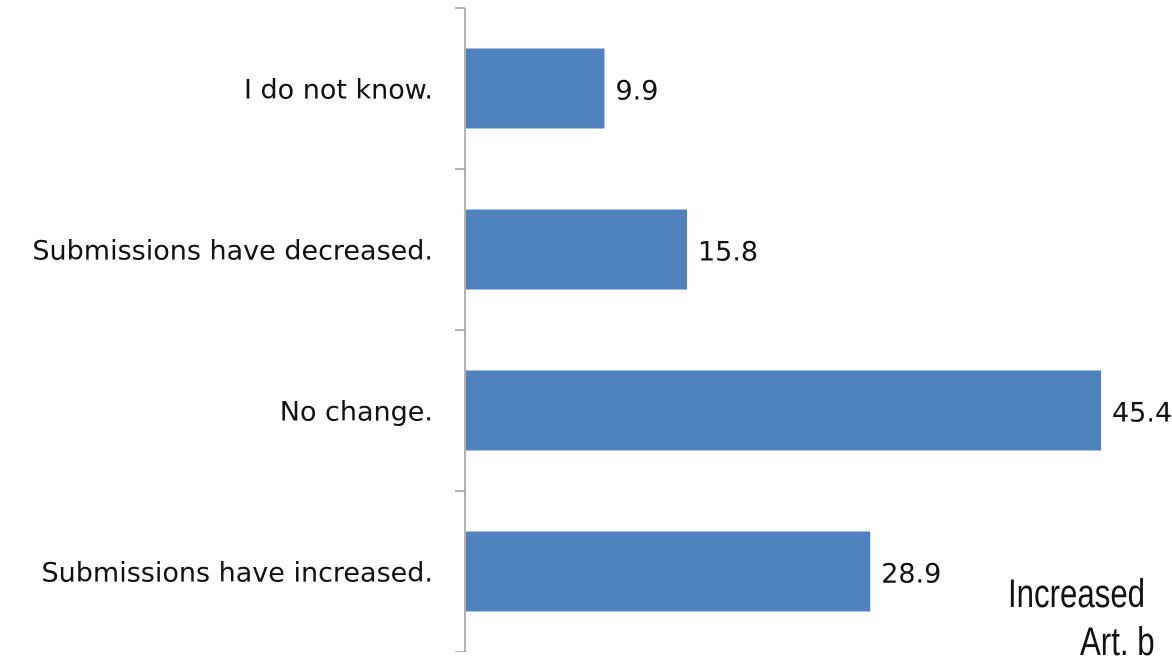 Image resolution: width=1172 pixels, height=664 pixels. What do you see at coordinates (636, 91) in the screenshot?
I see `value-label-1: 9.9` at bounding box center [636, 91].